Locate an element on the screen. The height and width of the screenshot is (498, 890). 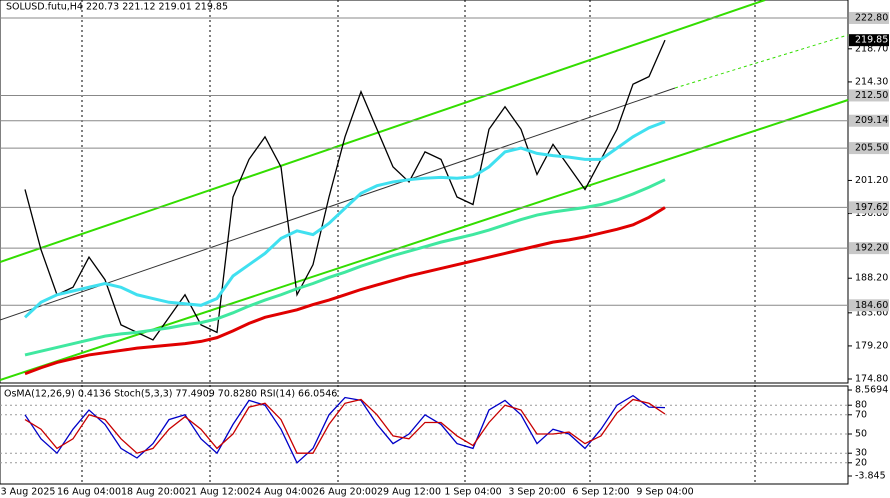
level-label: 197.62 is located at coordinates (871, 207).